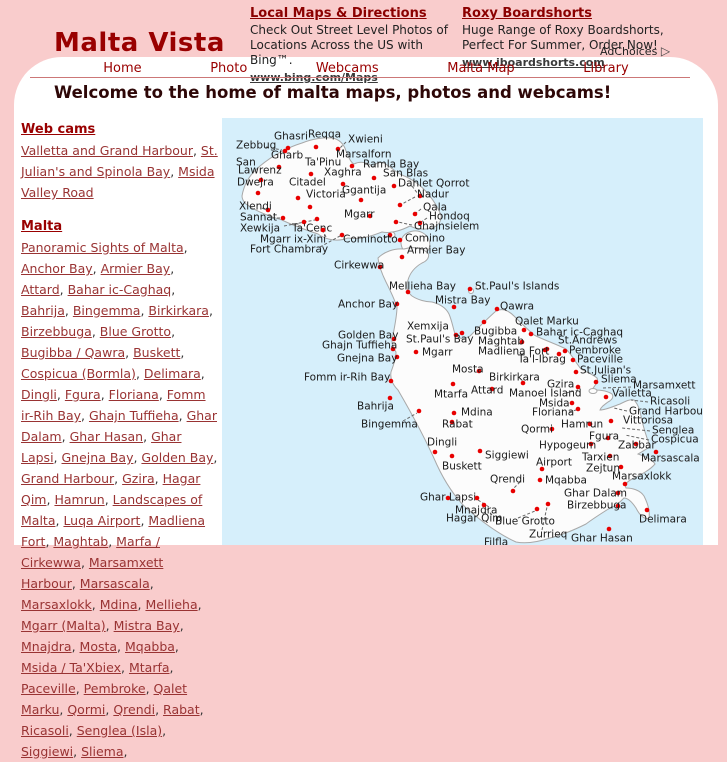  I want to click on sidebar-link: Hagar Qim, so click(111, 489).